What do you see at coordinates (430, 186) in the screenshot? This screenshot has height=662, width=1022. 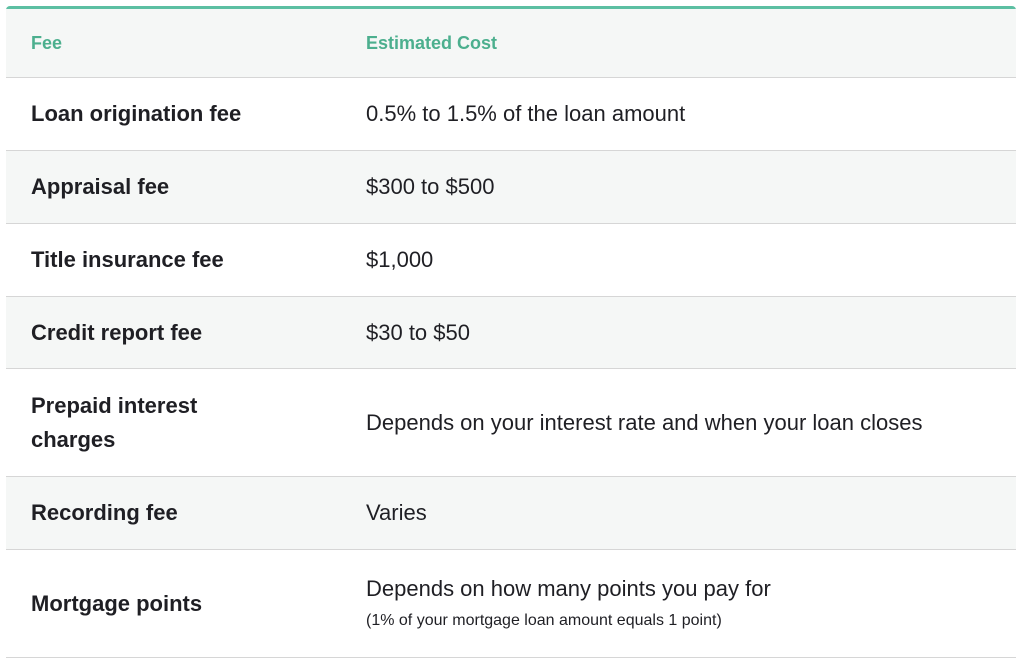 I see `fee-cost: $300 to $500` at bounding box center [430, 186].